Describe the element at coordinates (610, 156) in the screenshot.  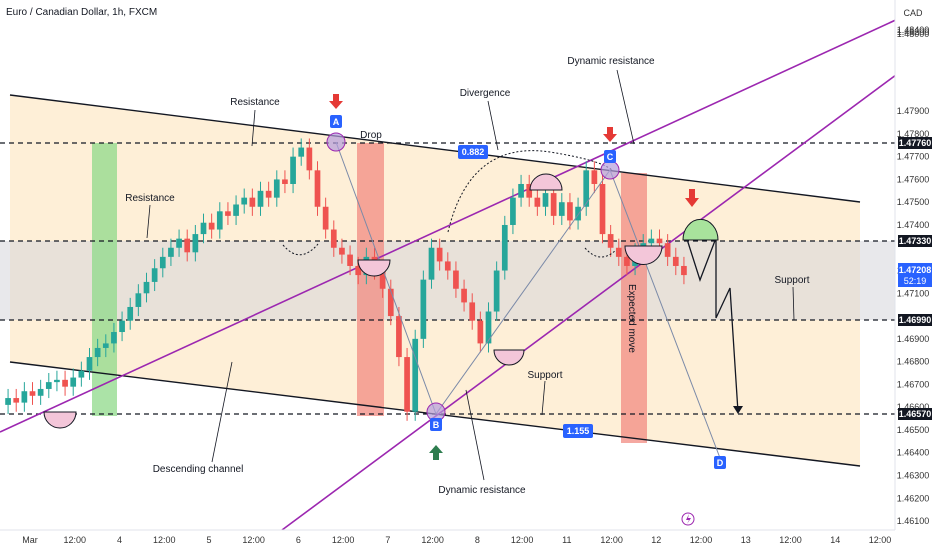
I see `point-tag-c: C` at that location.